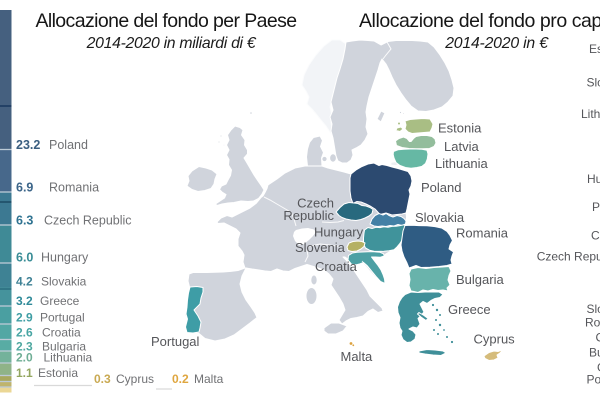 The height and width of the screenshot is (400, 600). Describe the element at coordinates (24, 347) in the screenshot. I see `svg-text: 2.3` at that location.